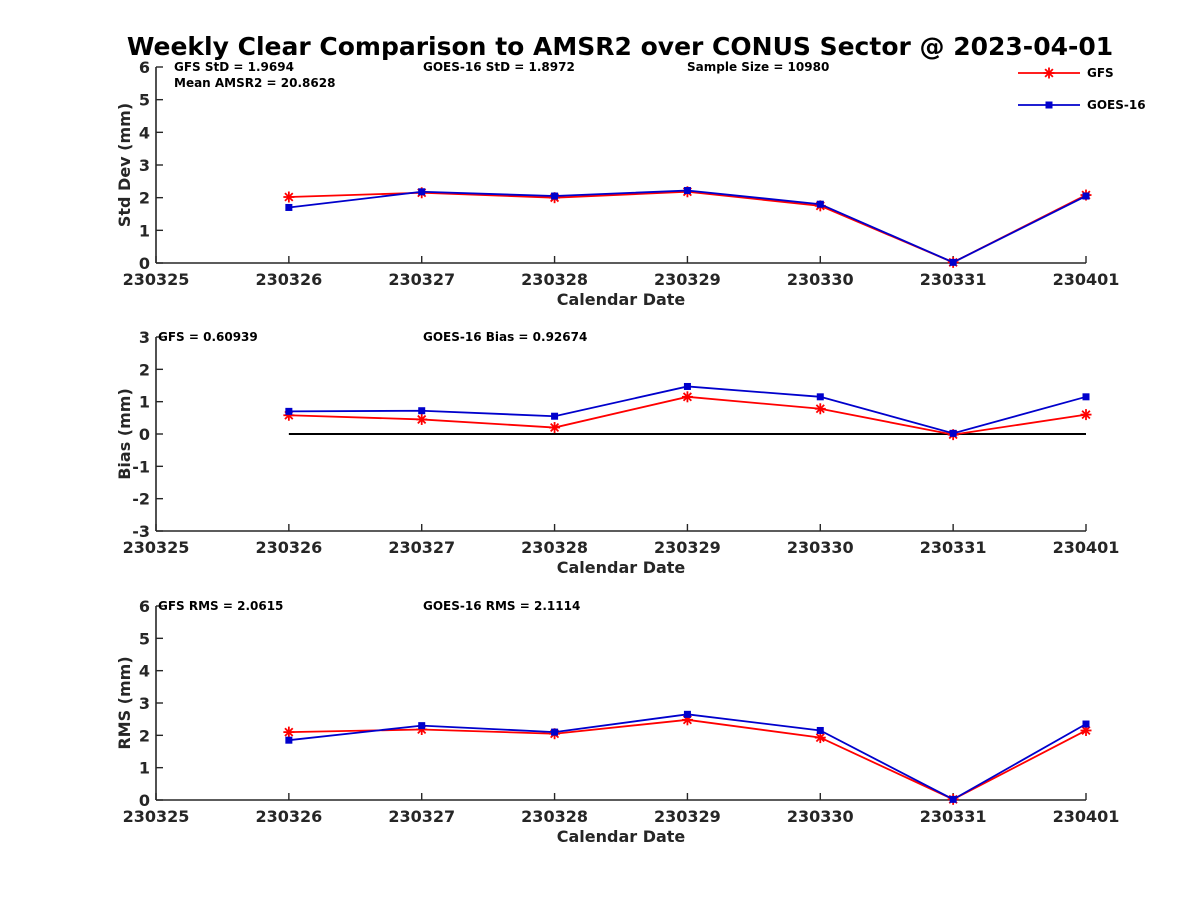  What do you see at coordinates (1066, 73) in the screenshot?
I see `legend-entry-gfs: GFS` at bounding box center [1066, 73].